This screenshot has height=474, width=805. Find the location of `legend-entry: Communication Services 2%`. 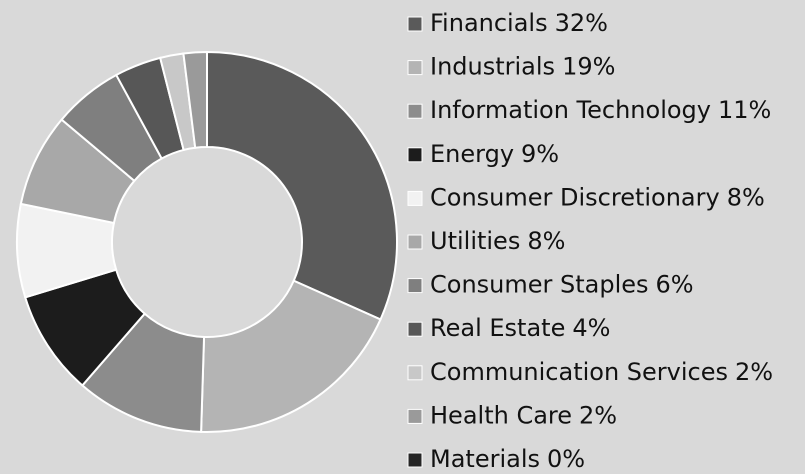

legend-entry: Communication Services 2% is located at coordinates (590, 372).